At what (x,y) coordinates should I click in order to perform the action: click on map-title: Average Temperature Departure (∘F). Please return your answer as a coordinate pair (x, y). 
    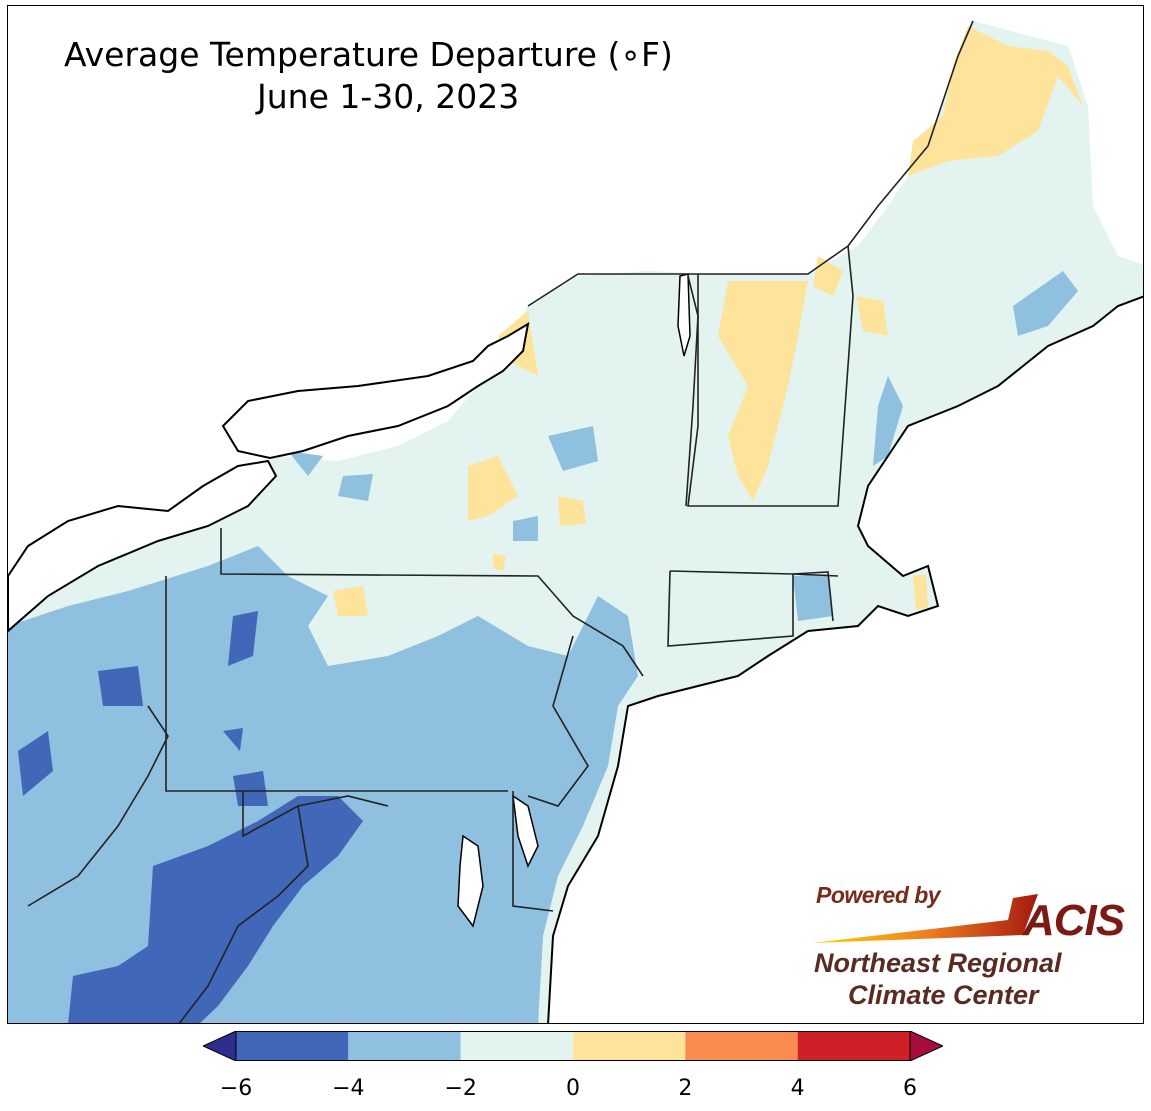
    Looking at the image, I should click on (368, 54).